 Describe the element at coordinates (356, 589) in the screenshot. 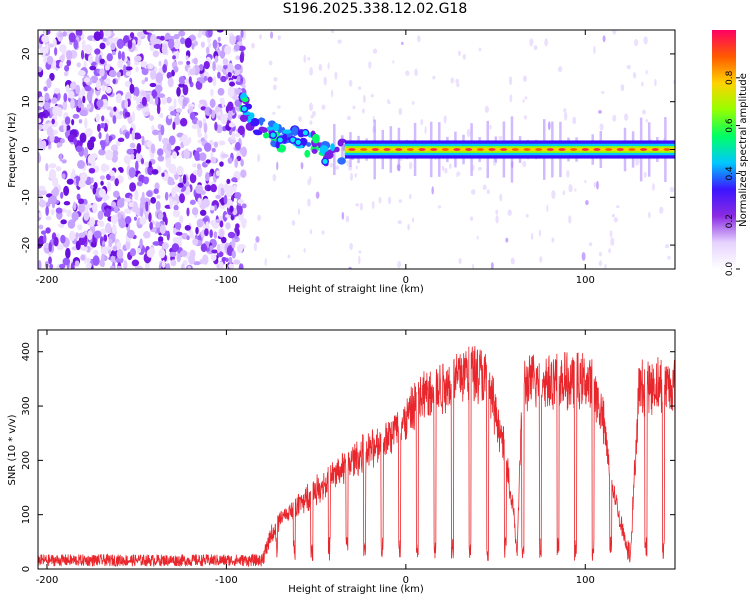

I see `snr-xlabel: Height of straight line (km)` at that location.